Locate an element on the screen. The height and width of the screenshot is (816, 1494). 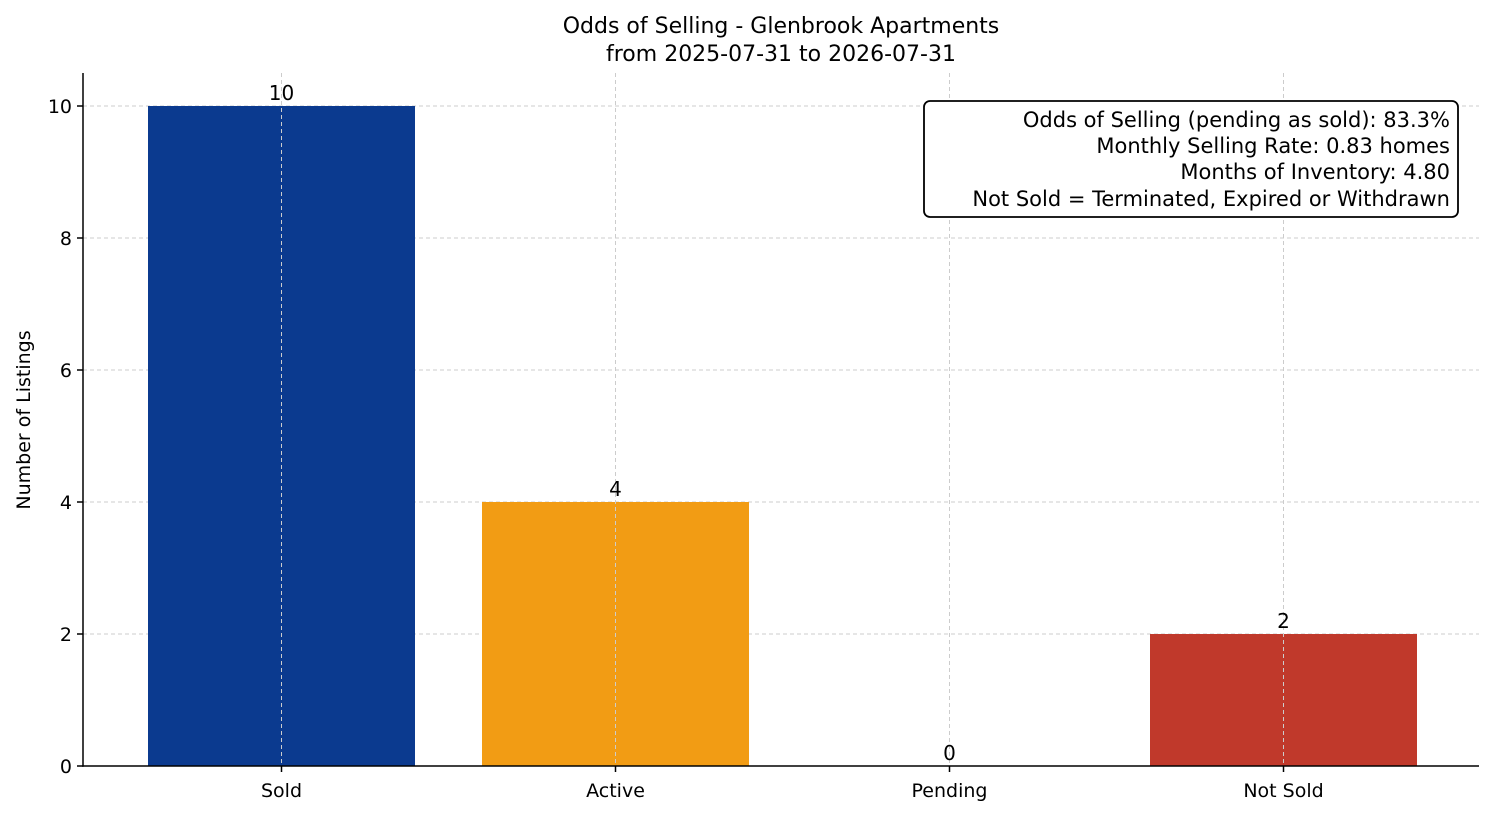
y-tick-label: 0 is located at coordinates (66, 767).